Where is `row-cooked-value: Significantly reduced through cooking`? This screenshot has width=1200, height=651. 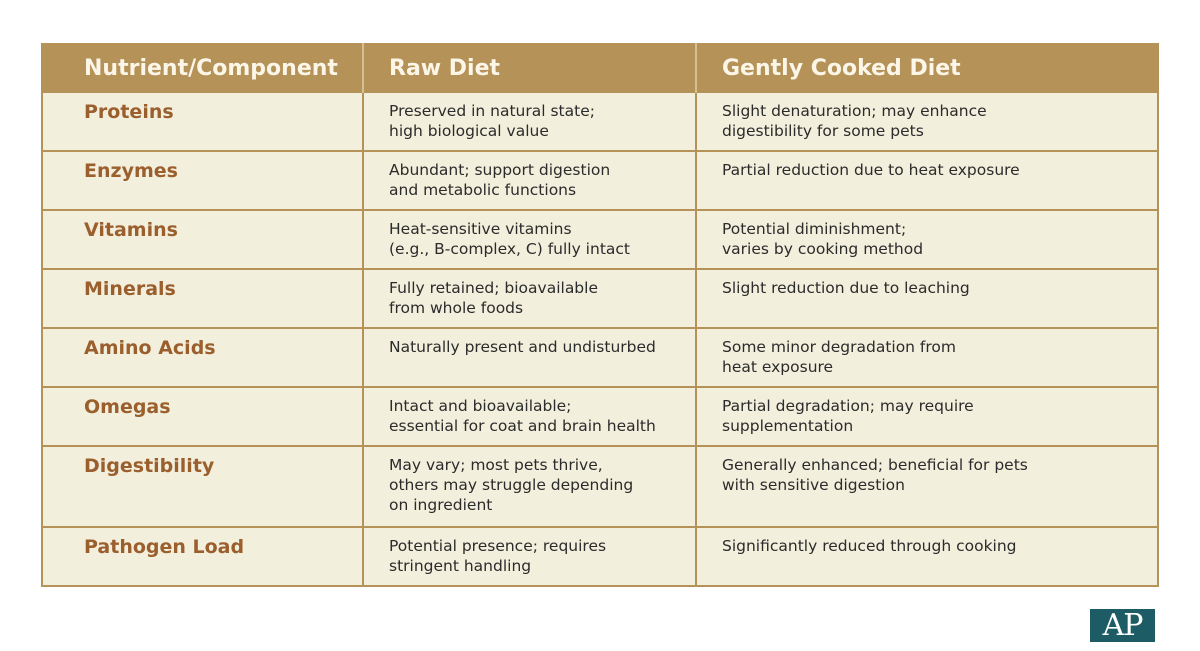 row-cooked-value: Significantly reduced through cooking is located at coordinates (927, 556).